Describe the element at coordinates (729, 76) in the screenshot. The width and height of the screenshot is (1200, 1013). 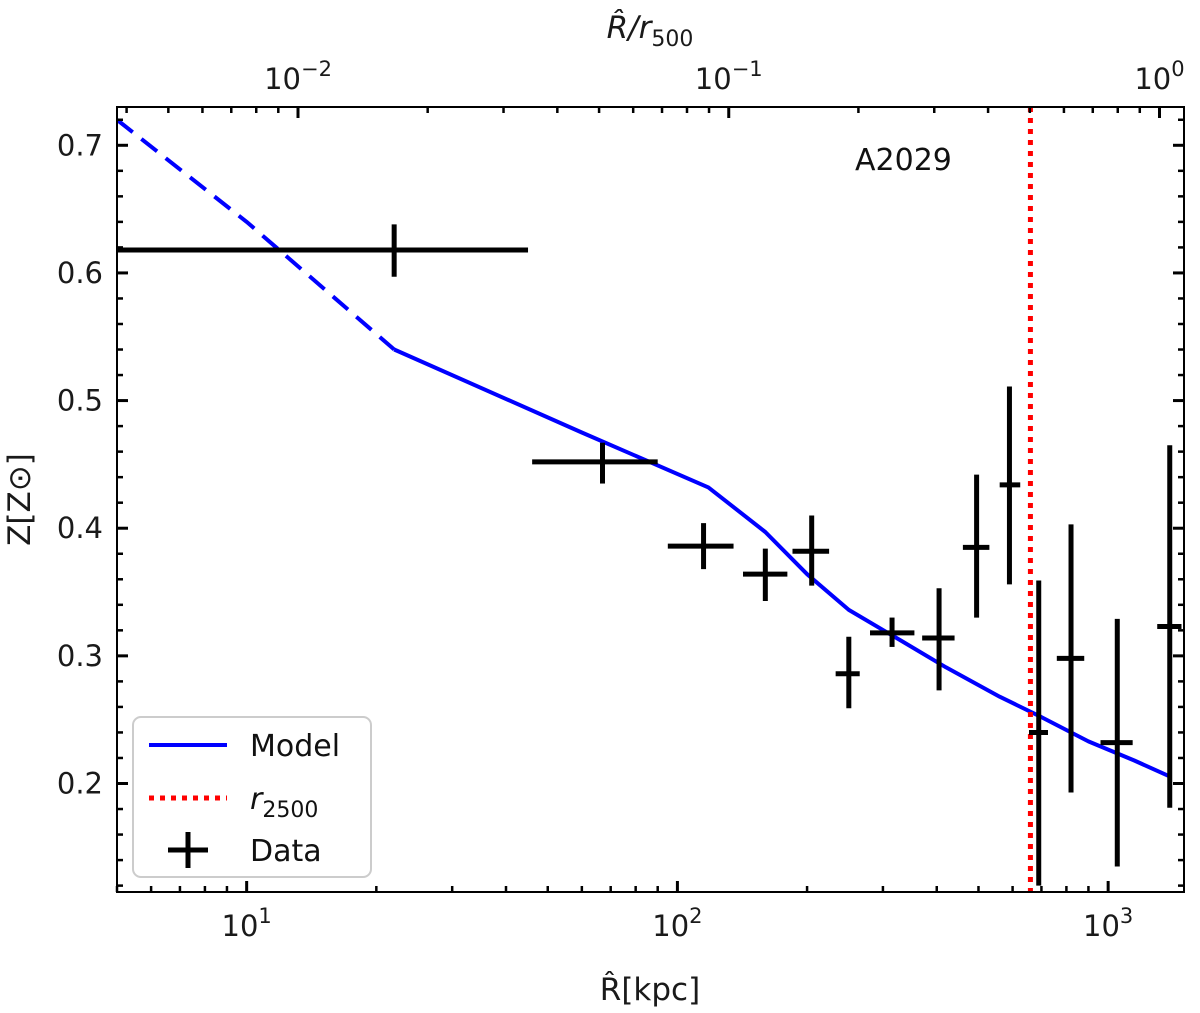
I see `top-x-tick-label: 10⁻¹` at that location.